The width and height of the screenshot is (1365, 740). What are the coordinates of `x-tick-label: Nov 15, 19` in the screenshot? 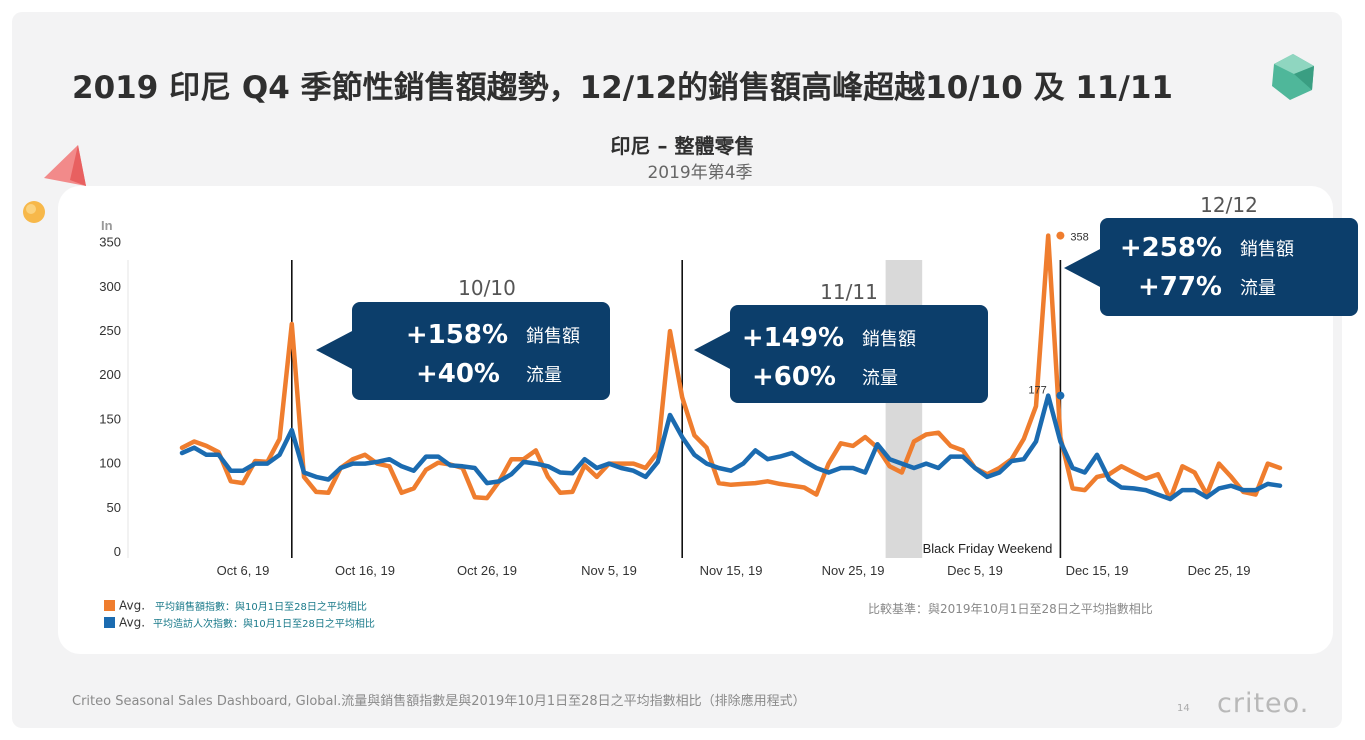 It's located at (731, 570).